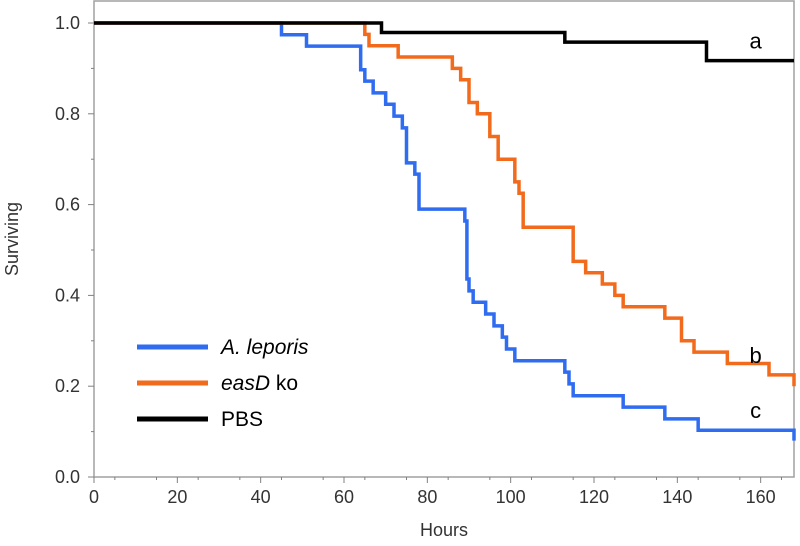 Image resolution: width=800 pixels, height=546 pixels. What do you see at coordinates (94, 497) in the screenshot?
I see `x-tick-label: 0` at bounding box center [94, 497].